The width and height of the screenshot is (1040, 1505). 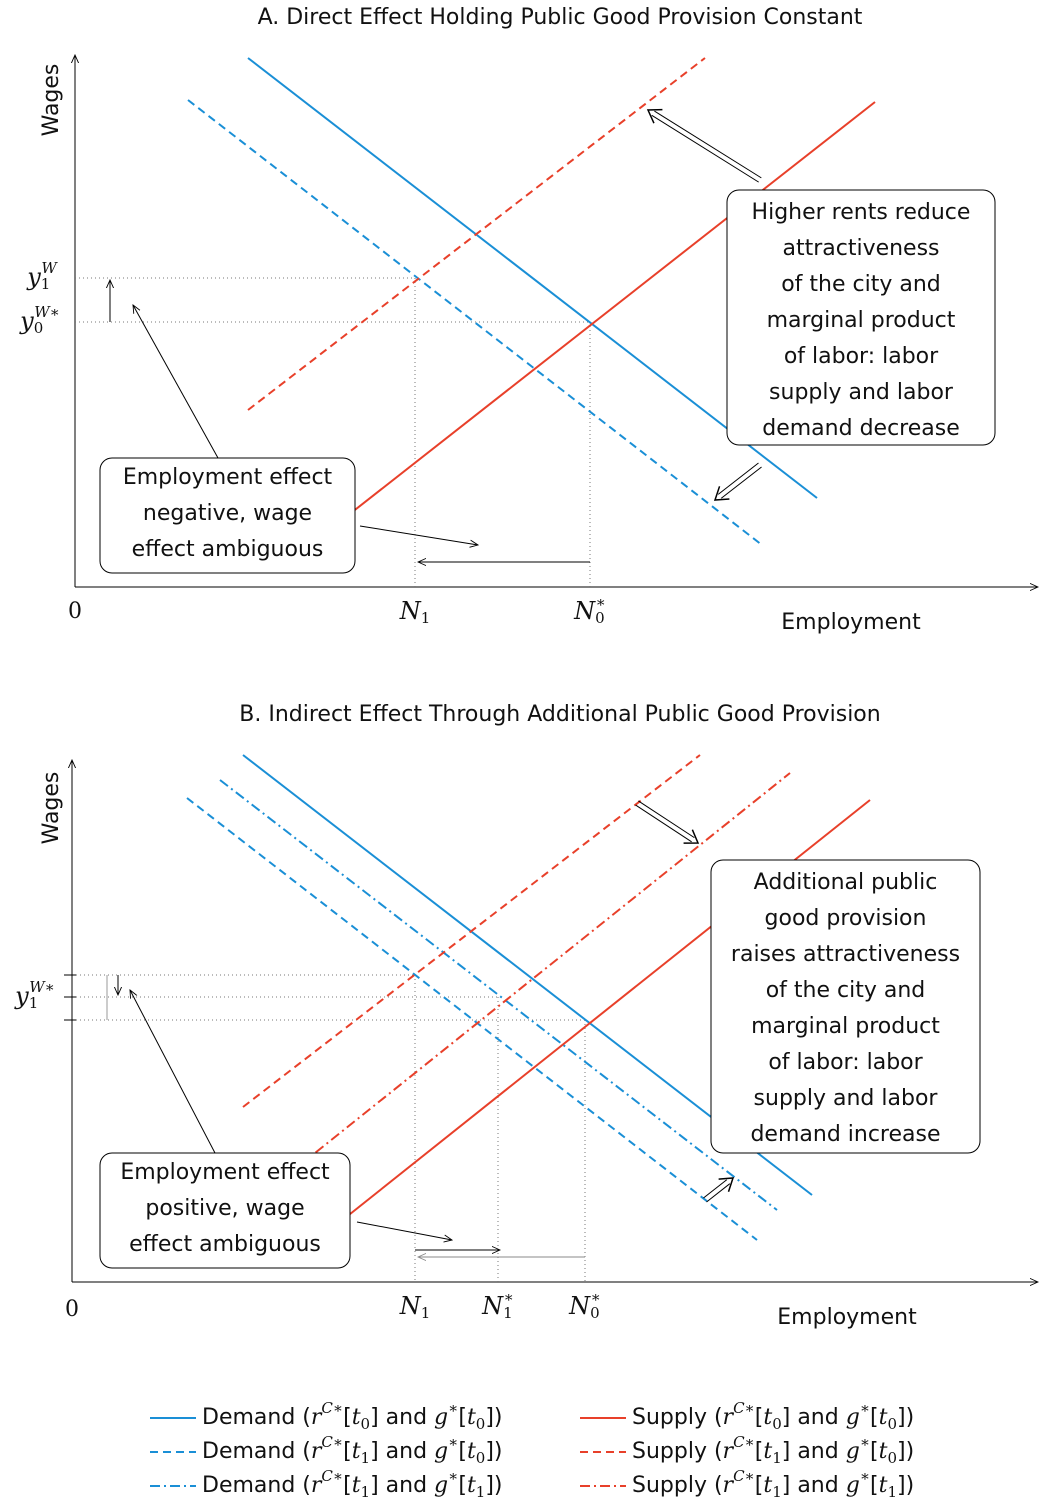 What do you see at coordinates (861, 284) in the screenshot?
I see `annotation-line: of the city and` at bounding box center [861, 284].